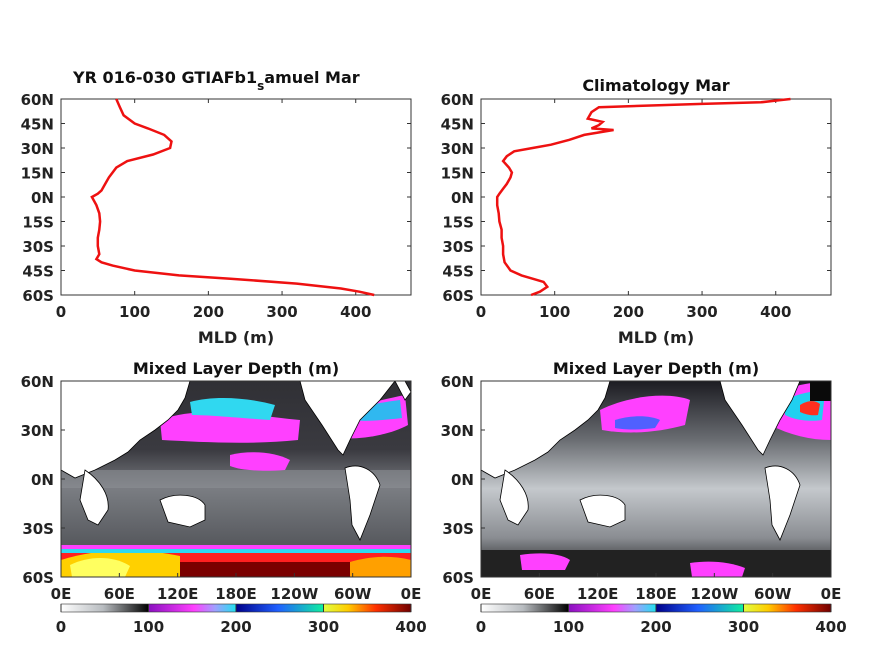 The width and height of the screenshot is (875, 656). What do you see at coordinates (236, 368) in the screenshot?
I see `map-title-model: Mixed Layer Depth (m)` at bounding box center [236, 368].